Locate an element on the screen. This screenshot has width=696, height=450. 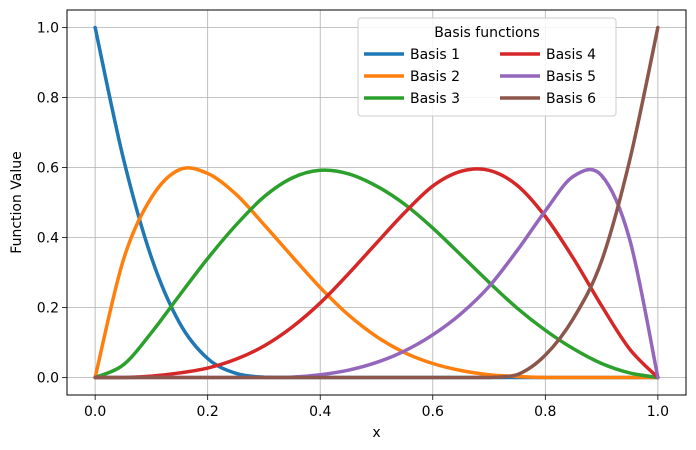
x-axis-label: x is located at coordinates (376, 433).